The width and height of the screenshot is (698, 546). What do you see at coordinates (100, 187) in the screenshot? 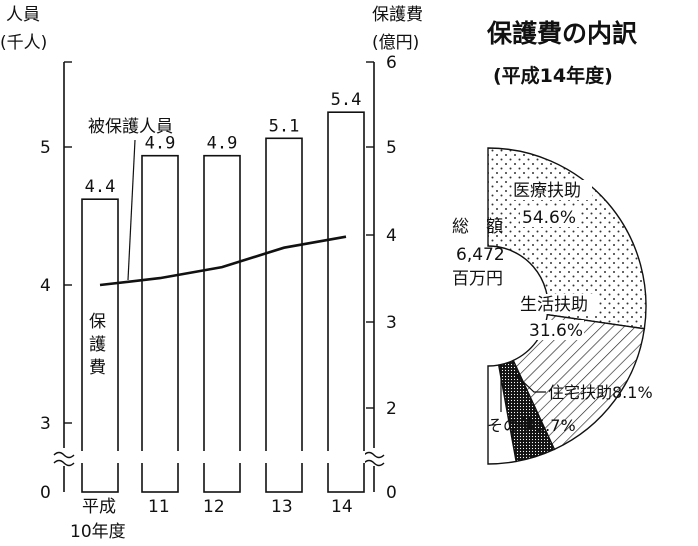
I see `bar-value-label-10: 4.4` at bounding box center [100, 187].